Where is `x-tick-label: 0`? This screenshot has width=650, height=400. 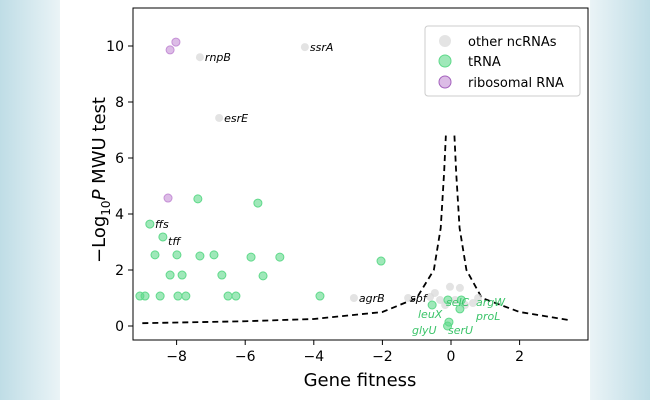 x-tick-label: 0 is located at coordinates (451, 357).